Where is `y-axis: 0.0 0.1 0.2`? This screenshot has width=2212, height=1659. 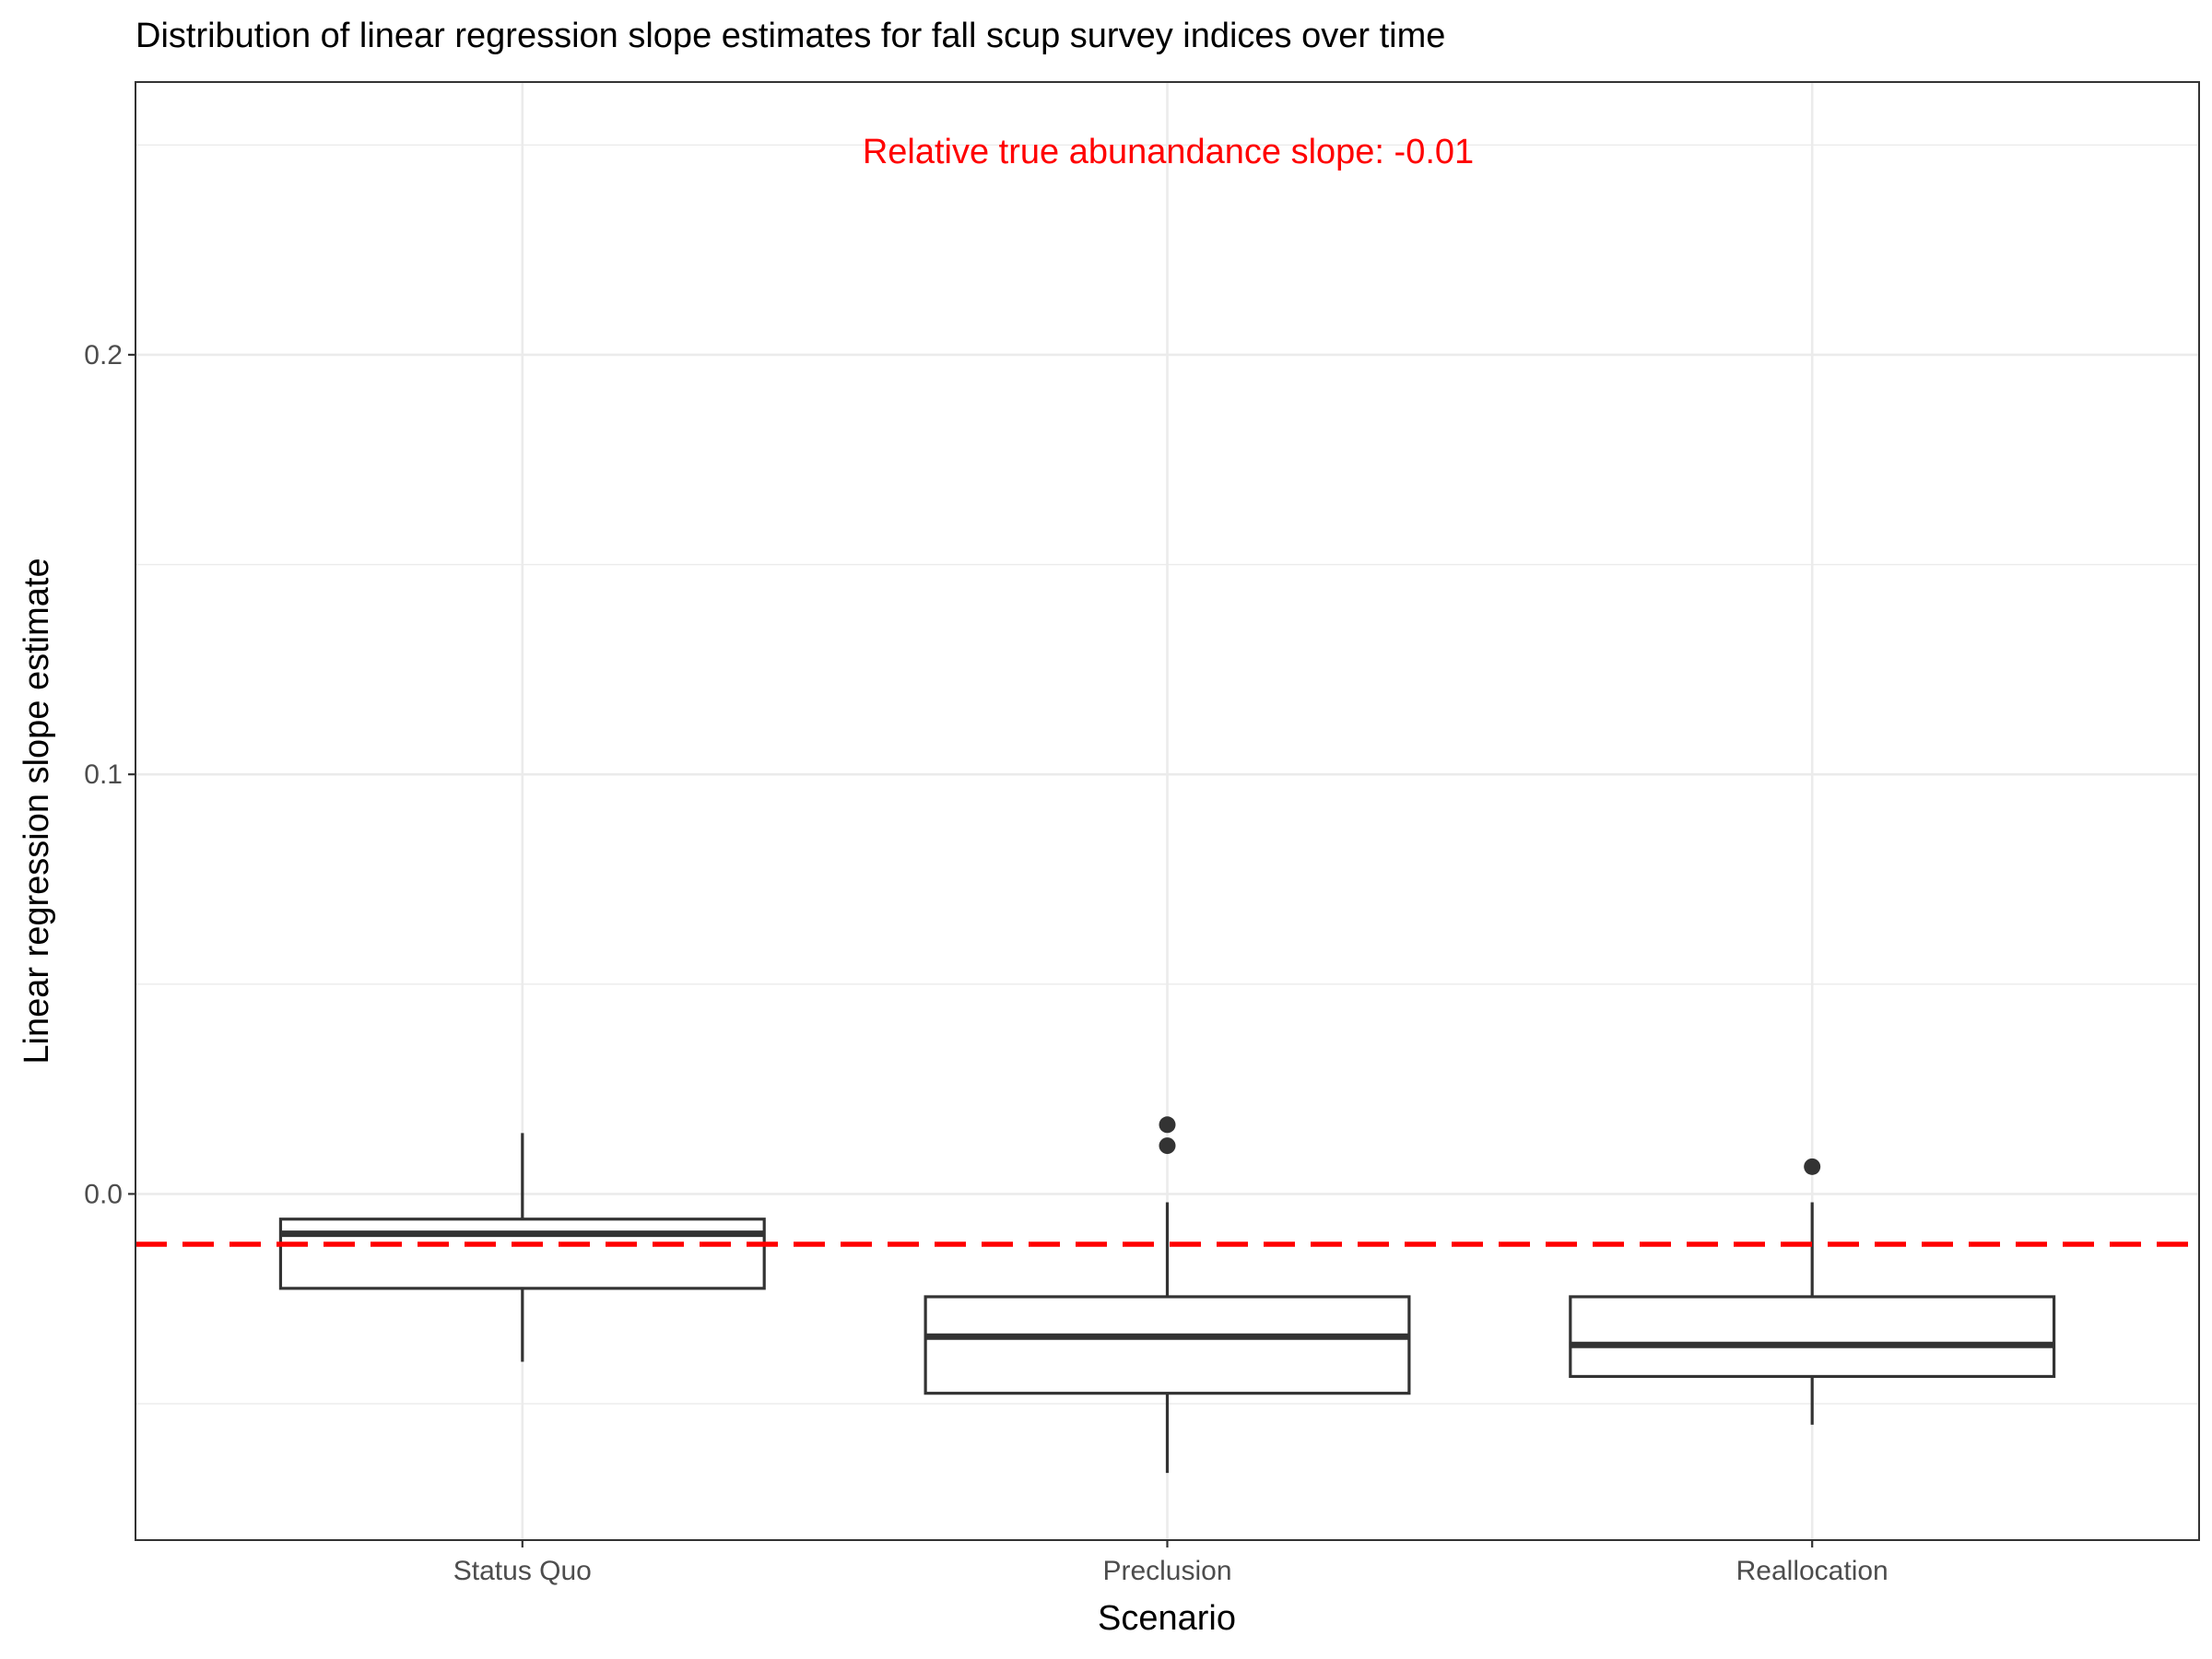
y-axis: 0.0 0.1 0.2 is located at coordinates (109, 774).